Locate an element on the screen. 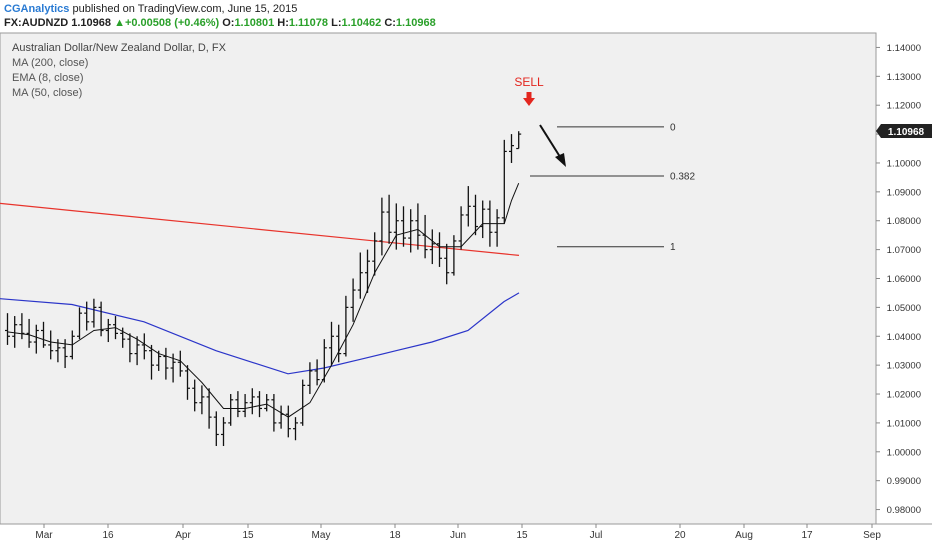 The height and width of the screenshot is (550, 932). high-label: H: is located at coordinates (283, 23).